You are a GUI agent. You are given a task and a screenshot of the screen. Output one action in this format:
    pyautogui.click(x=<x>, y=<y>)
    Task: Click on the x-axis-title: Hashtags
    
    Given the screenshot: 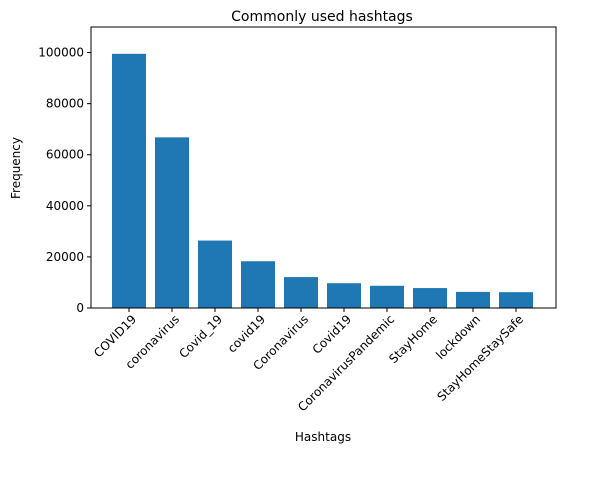 What is the action you would take?
    pyautogui.click(x=323, y=437)
    